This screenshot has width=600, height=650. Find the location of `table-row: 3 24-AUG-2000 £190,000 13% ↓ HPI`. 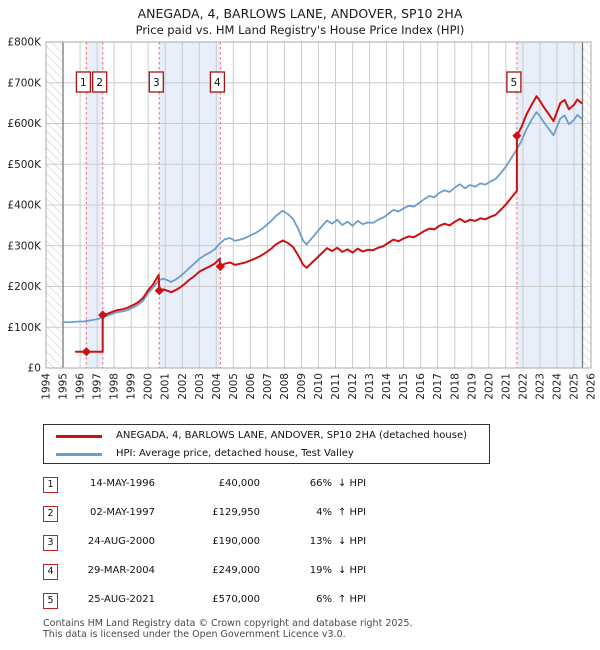

table-row: 3 24-AUG-2000 £190,000 13% ↓ HPI is located at coordinates (300, 543).